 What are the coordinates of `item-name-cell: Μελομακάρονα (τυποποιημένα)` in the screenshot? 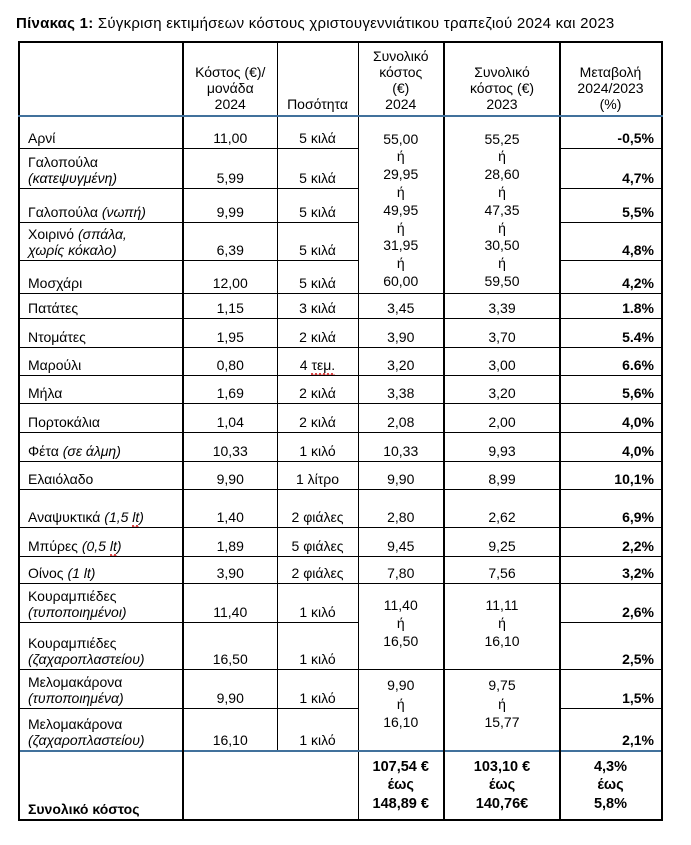 It's located at (101, 688).